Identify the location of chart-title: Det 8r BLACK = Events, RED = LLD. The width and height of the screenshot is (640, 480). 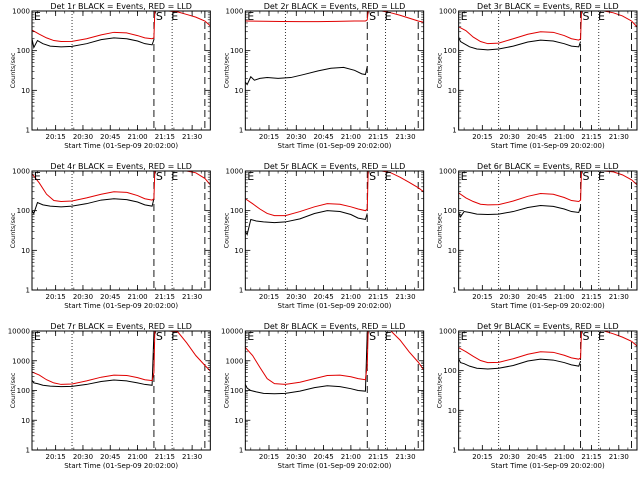
(335, 326).